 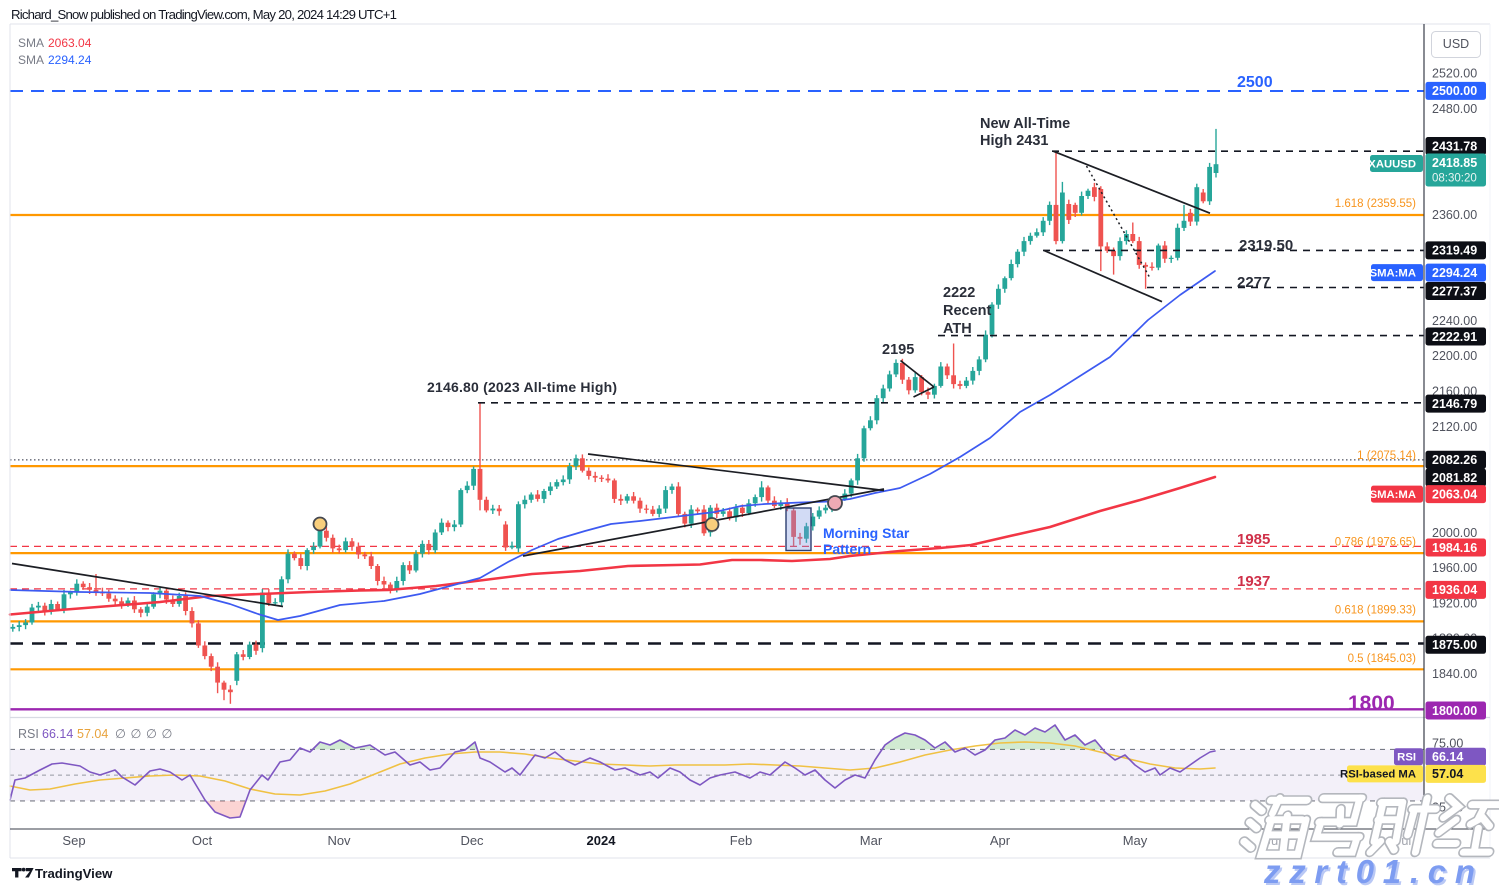 What do you see at coordinates (1454, 711) in the screenshot?
I see `svg-text: 1800.00` at bounding box center [1454, 711].